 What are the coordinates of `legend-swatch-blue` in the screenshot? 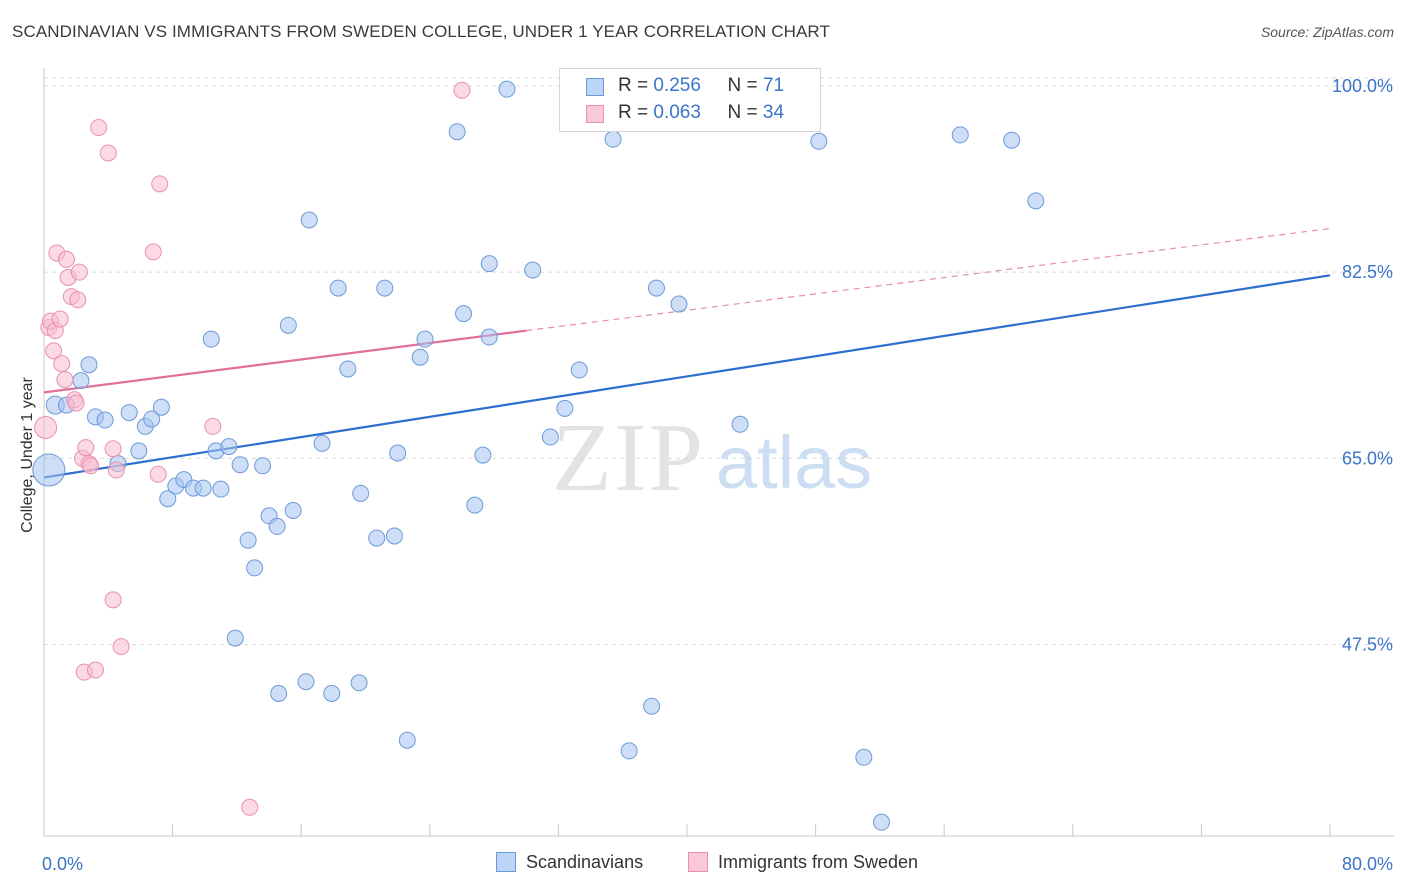 It's located at (595, 87).